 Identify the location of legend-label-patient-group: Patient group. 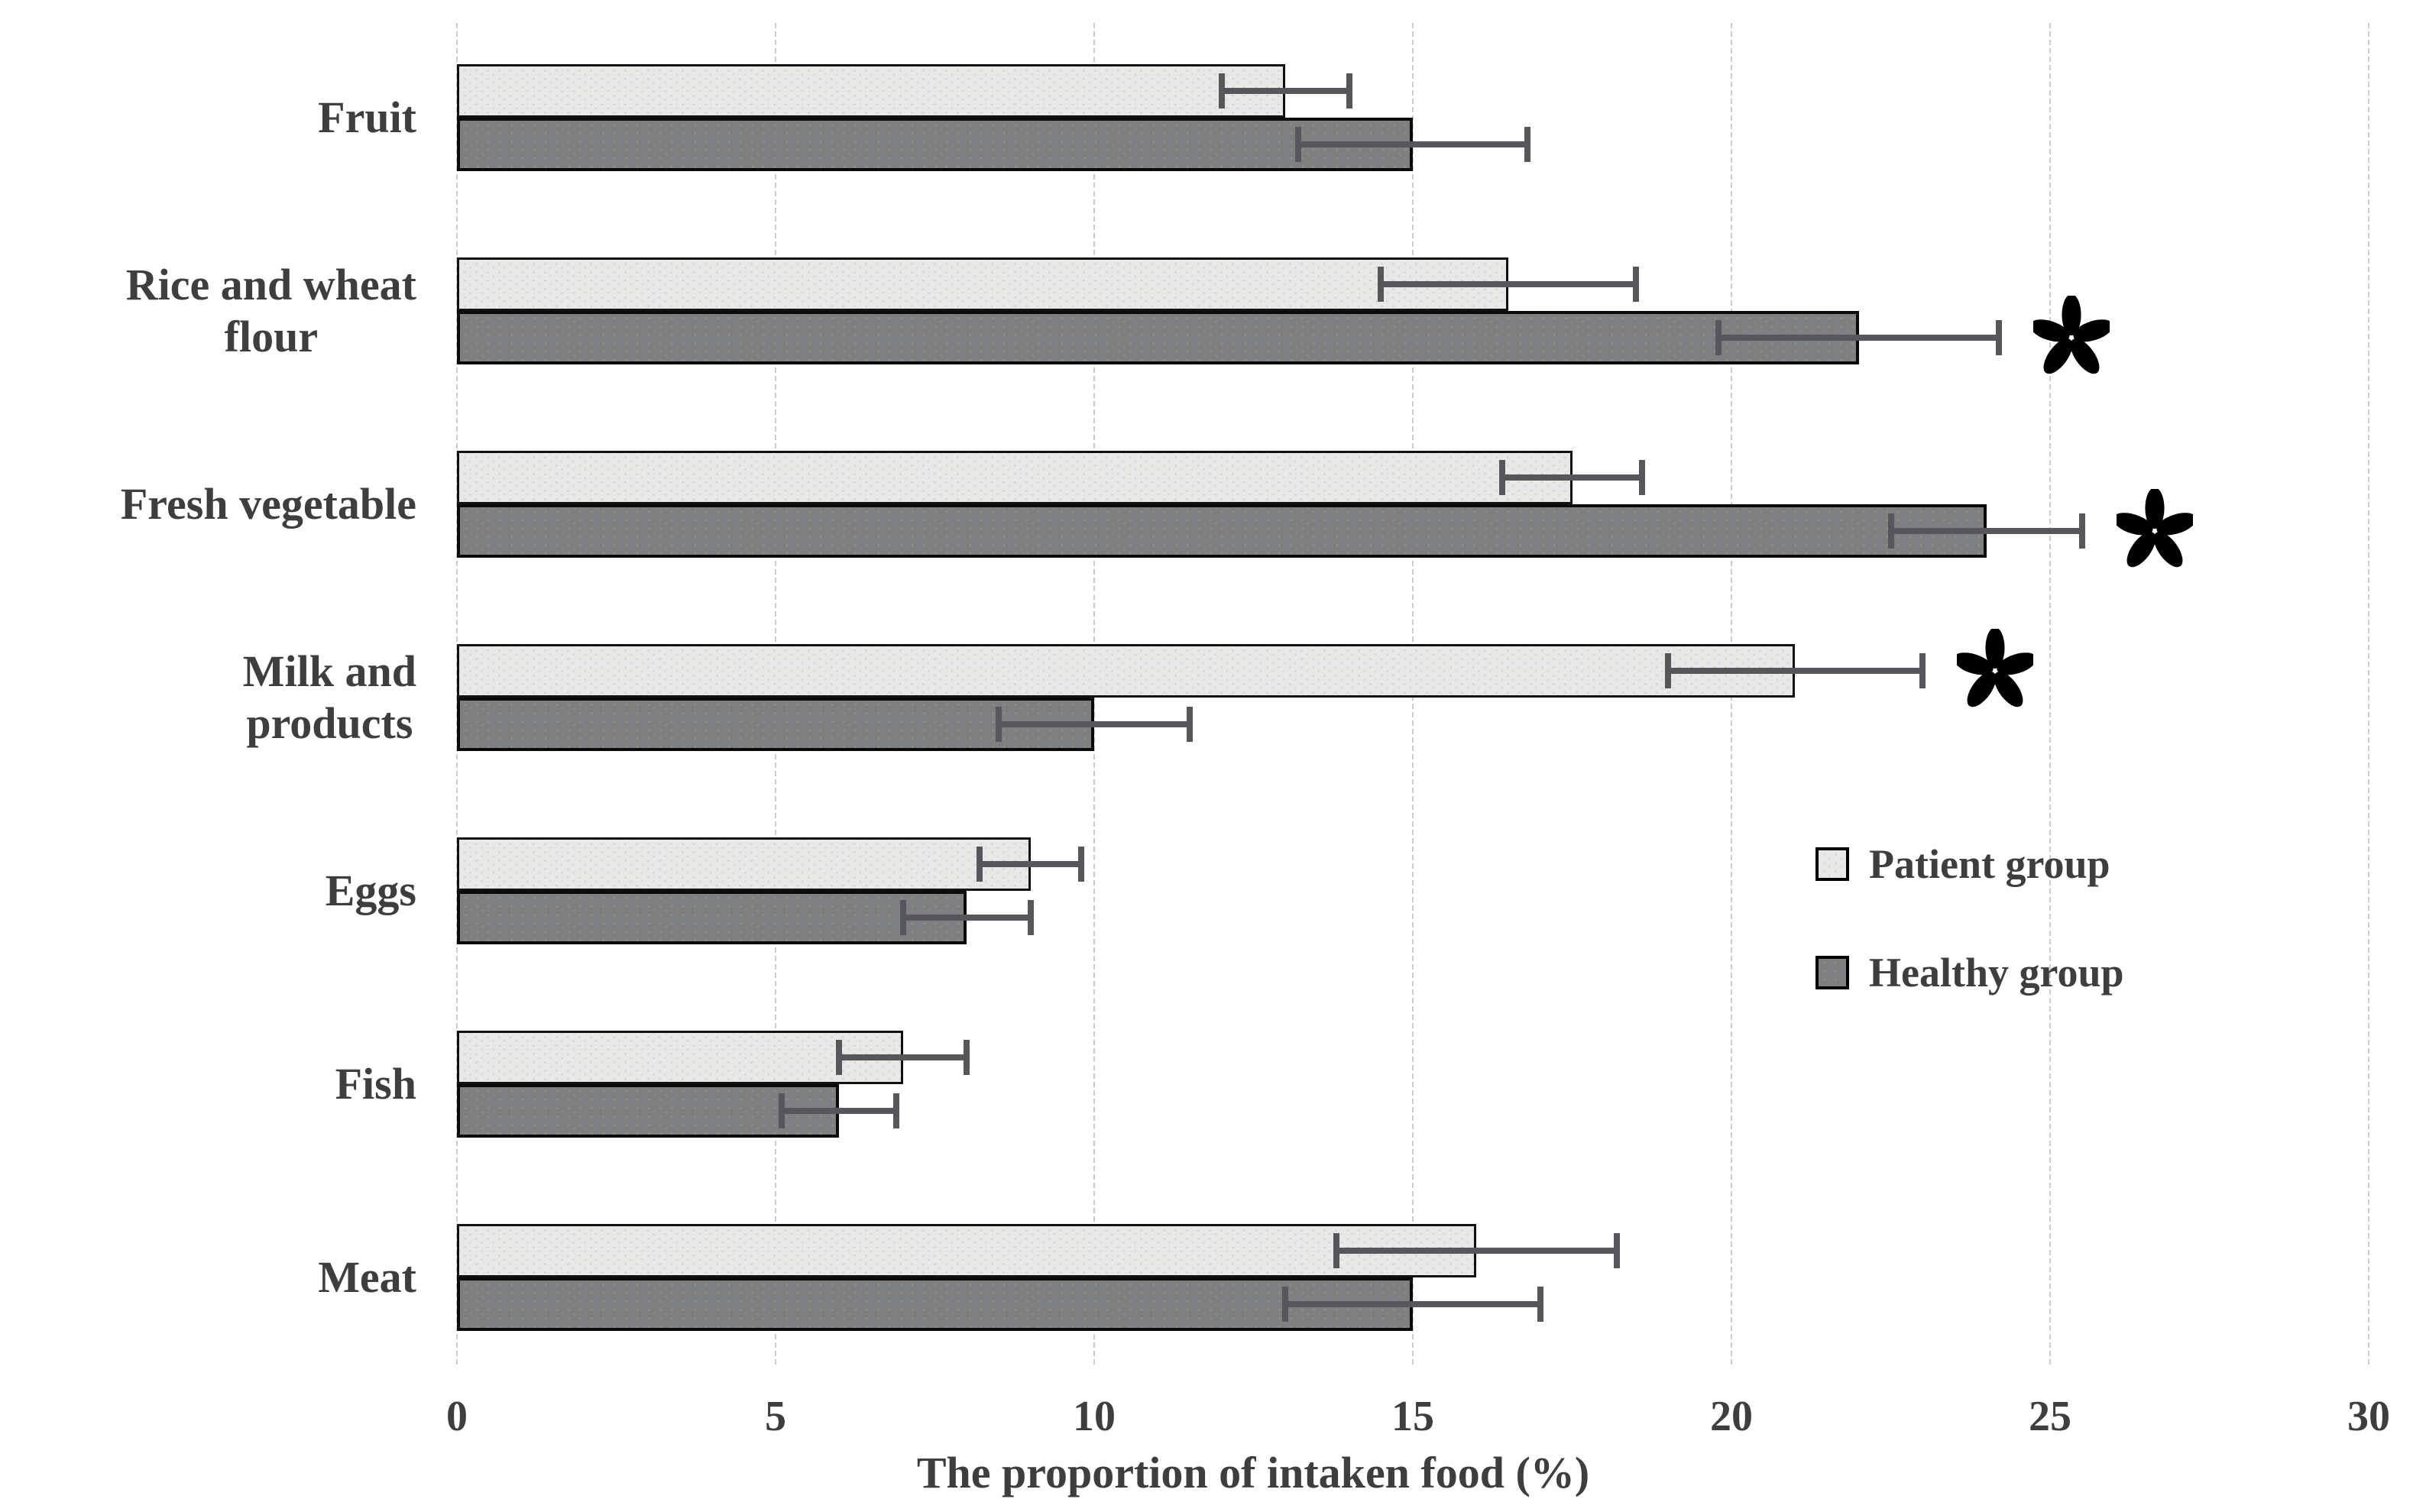
(1989, 864).